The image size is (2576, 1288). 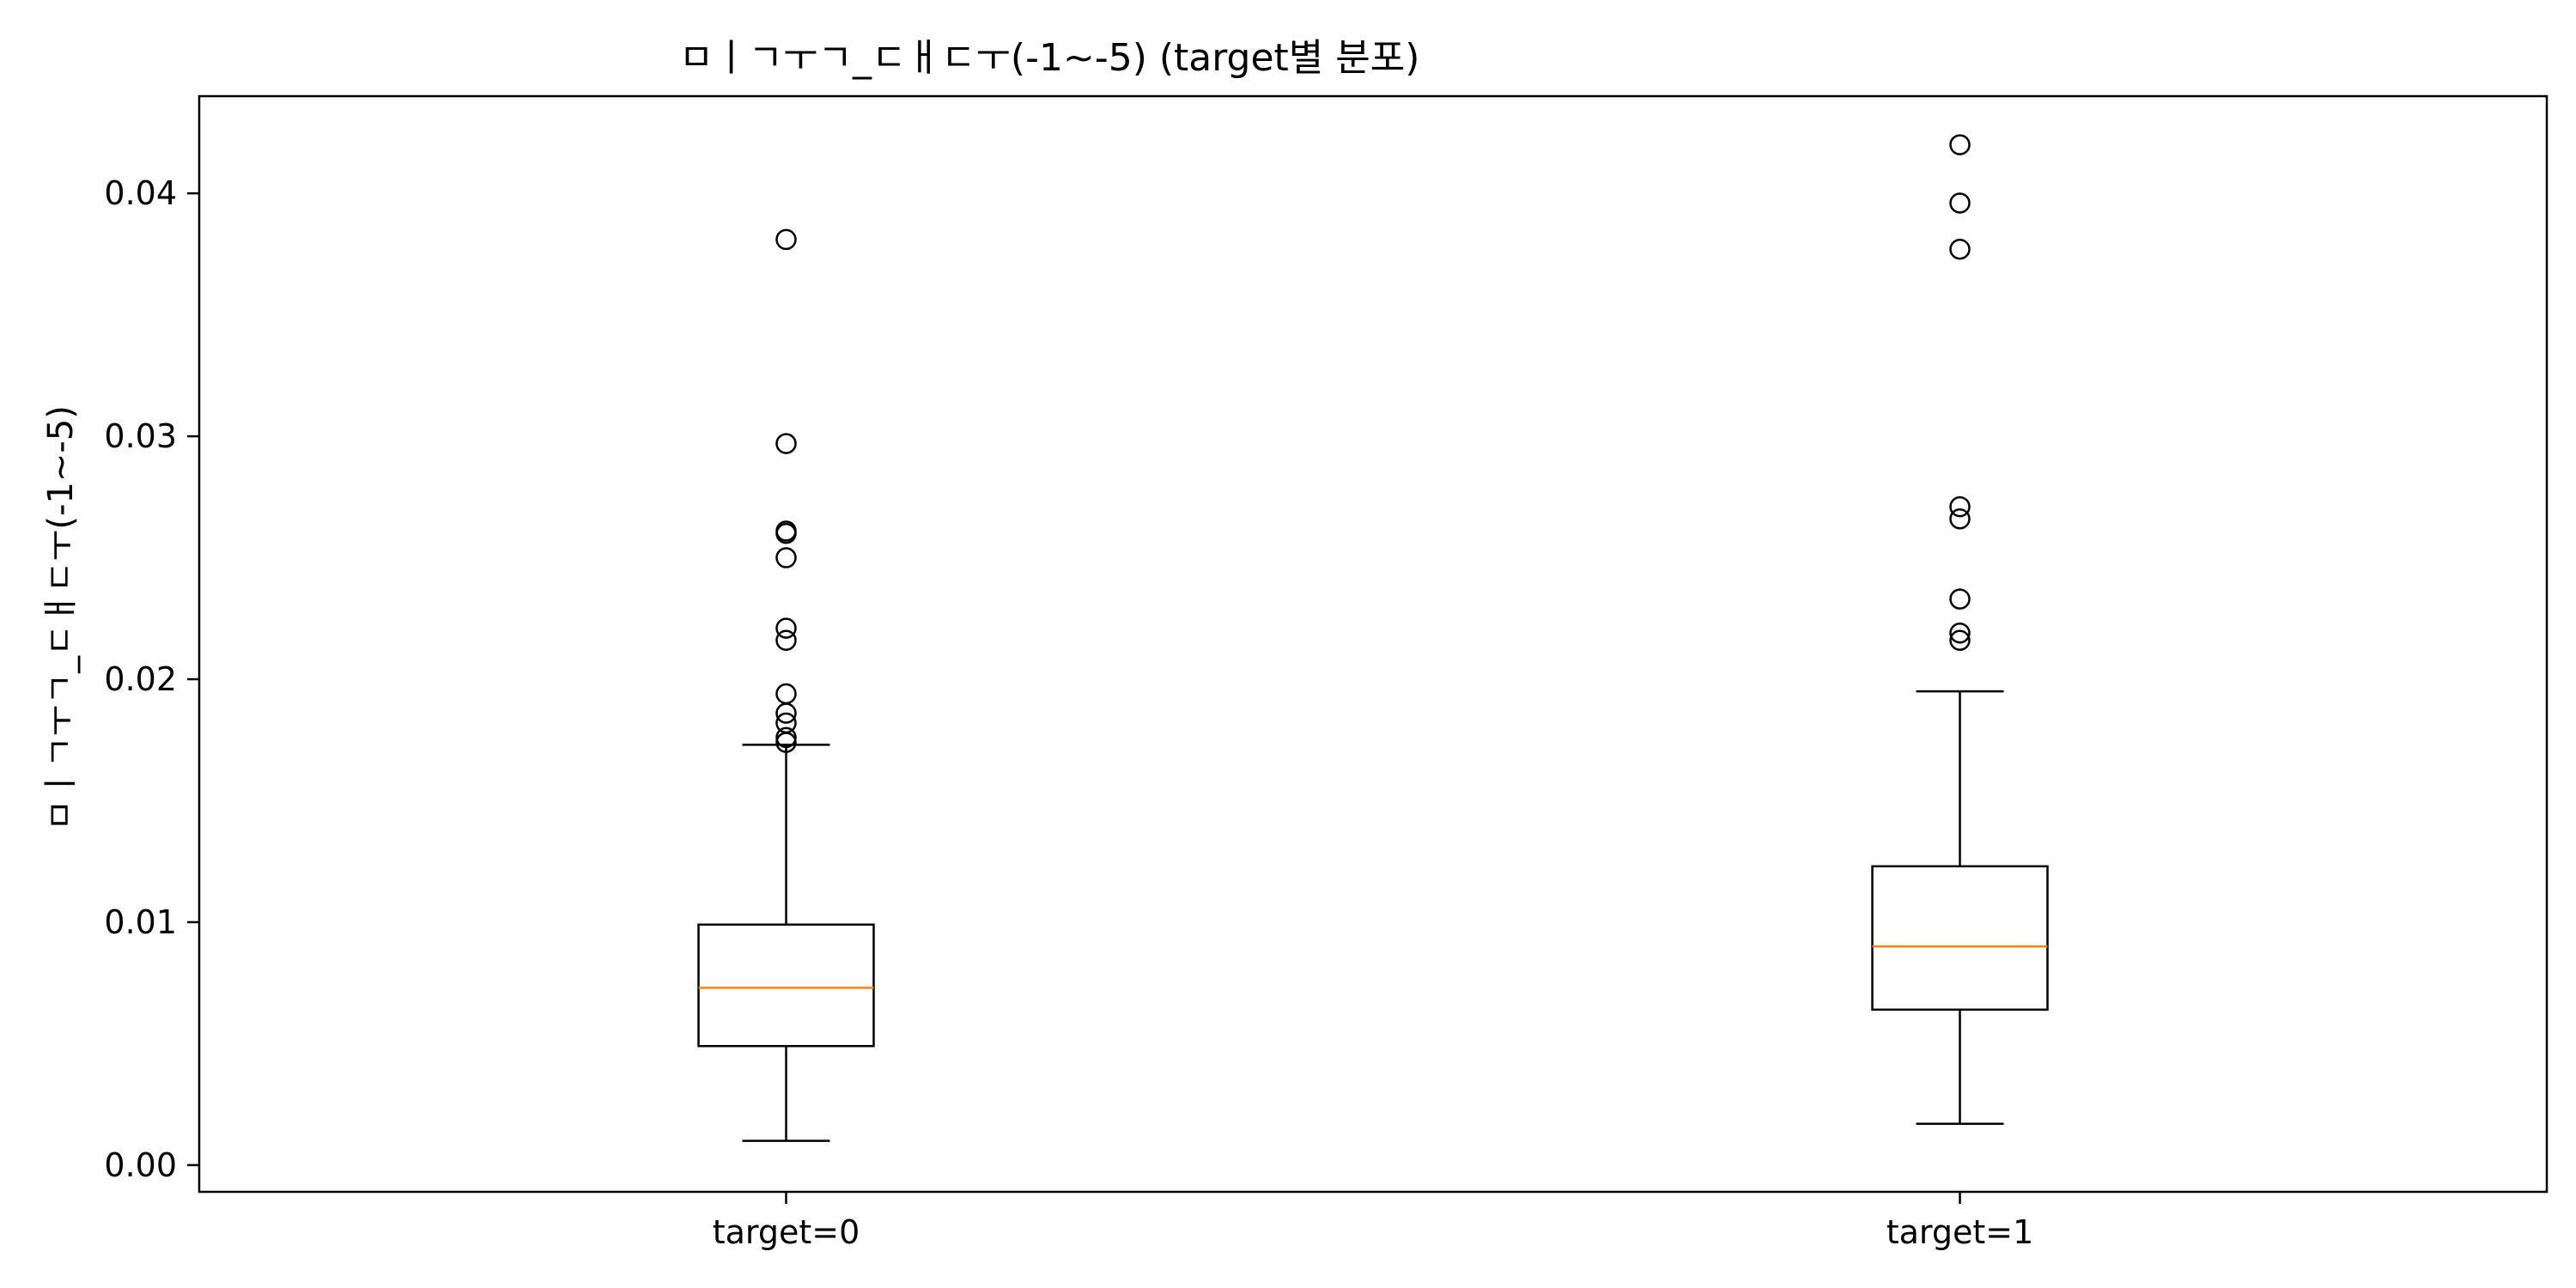 What do you see at coordinates (786, 1232) in the screenshot?
I see `x-tick-label: target=0` at bounding box center [786, 1232].